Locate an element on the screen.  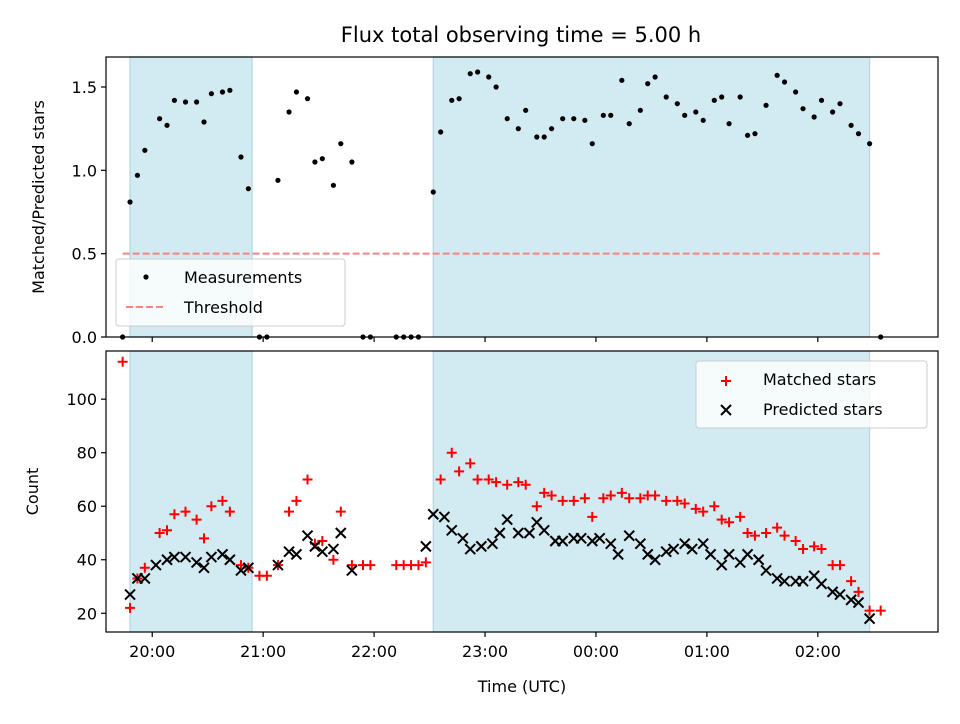
legend-predicted-marker is located at coordinates (726, 410).